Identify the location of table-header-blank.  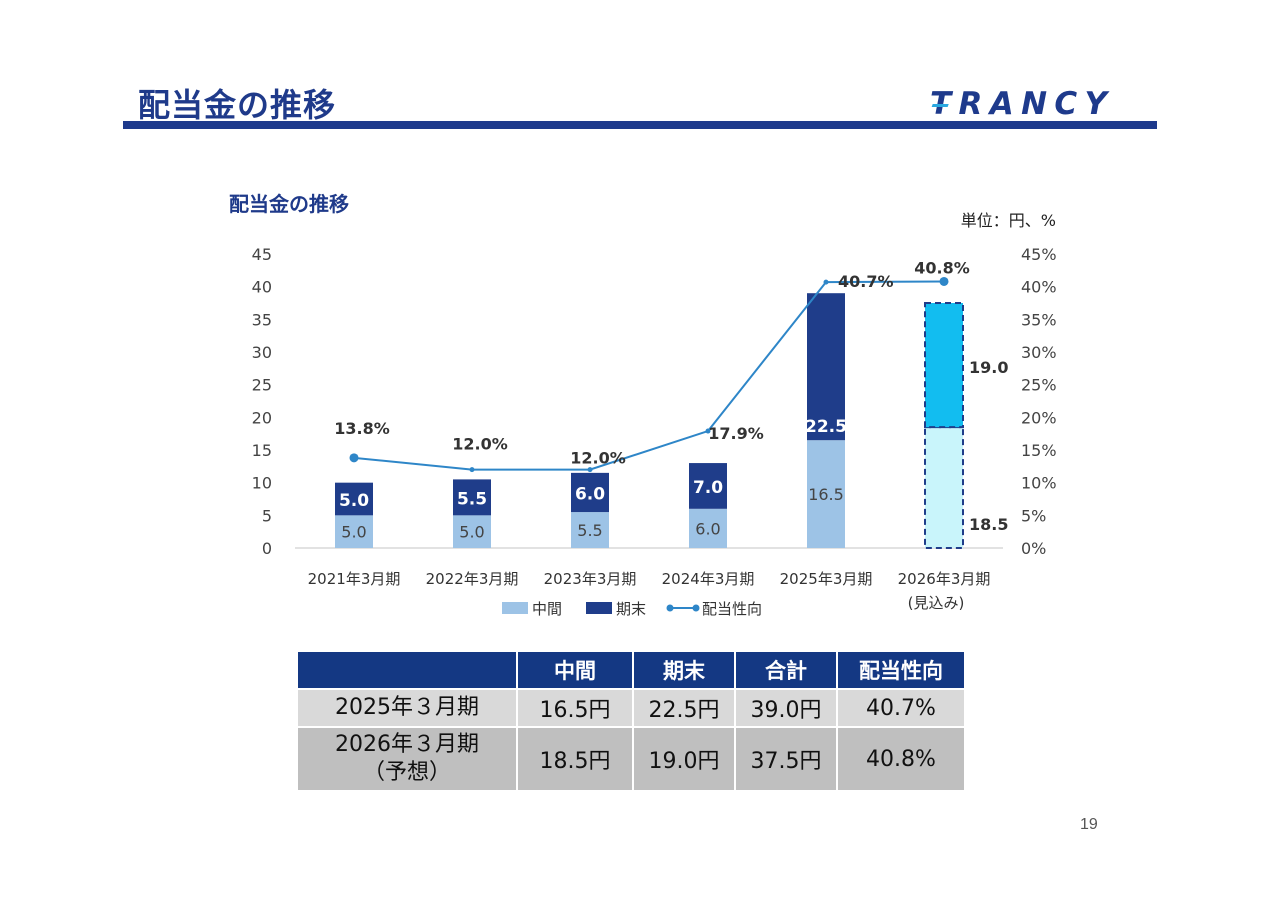
(407, 670).